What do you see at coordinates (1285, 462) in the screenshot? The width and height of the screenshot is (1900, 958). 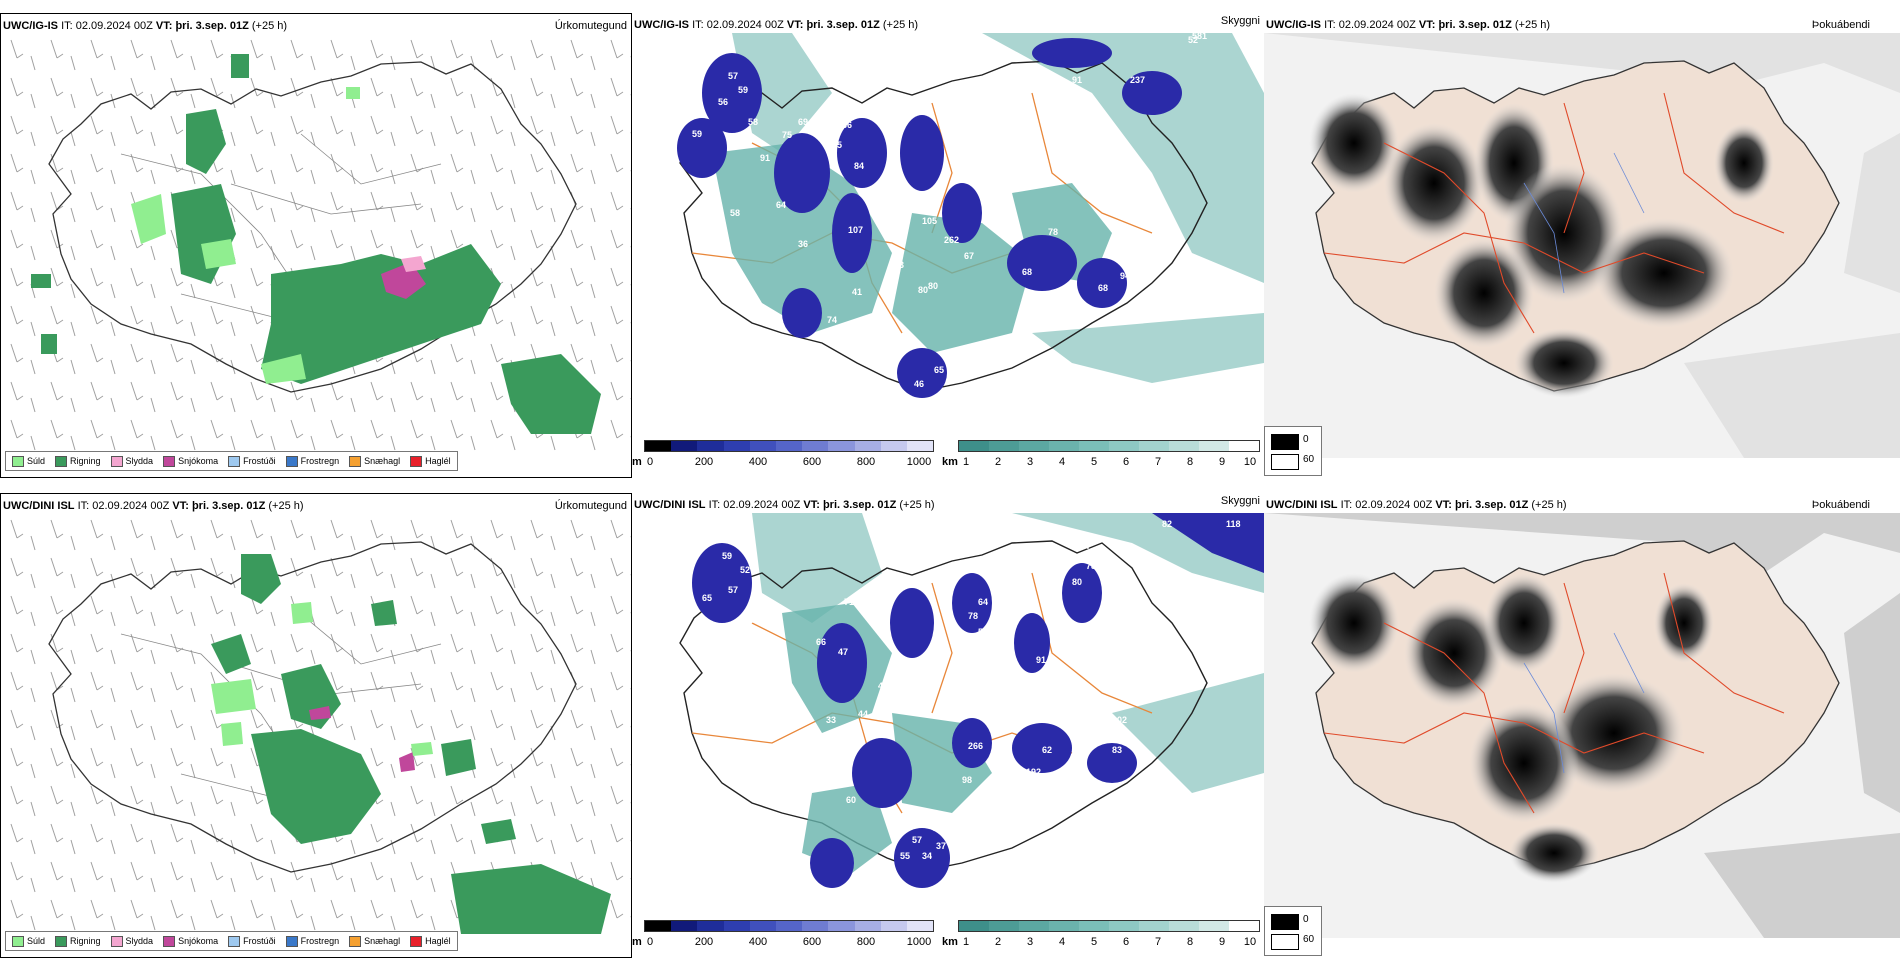 I see `fog-swatch-low` at bounding box center [1285, 462].